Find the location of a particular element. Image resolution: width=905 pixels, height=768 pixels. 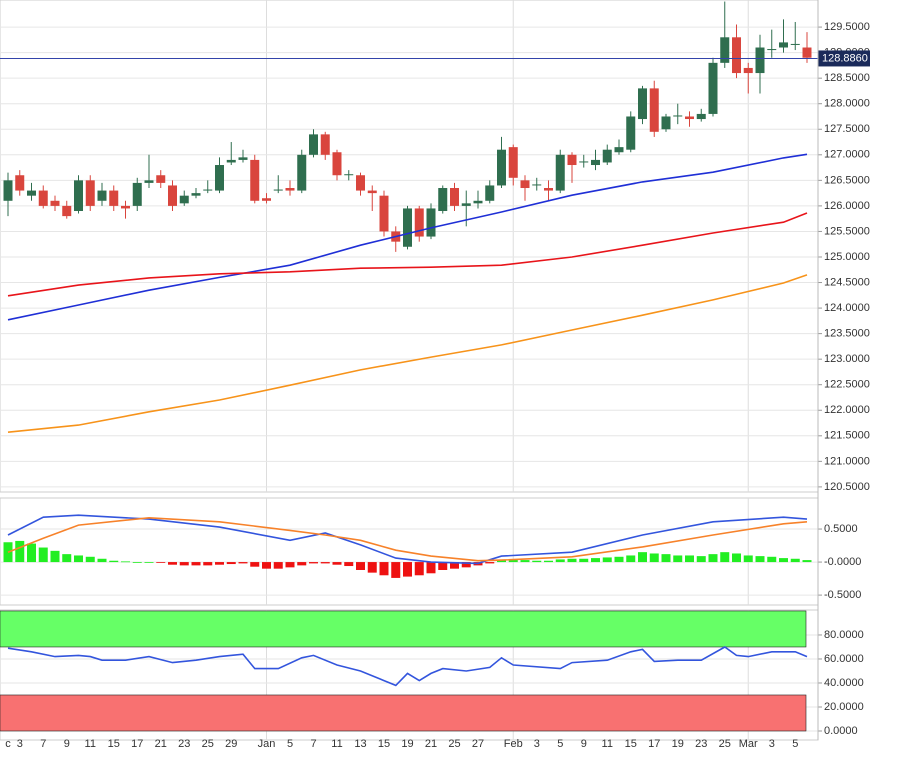

y-tick-label: 123.5000 is located at coordinates (847, 334).